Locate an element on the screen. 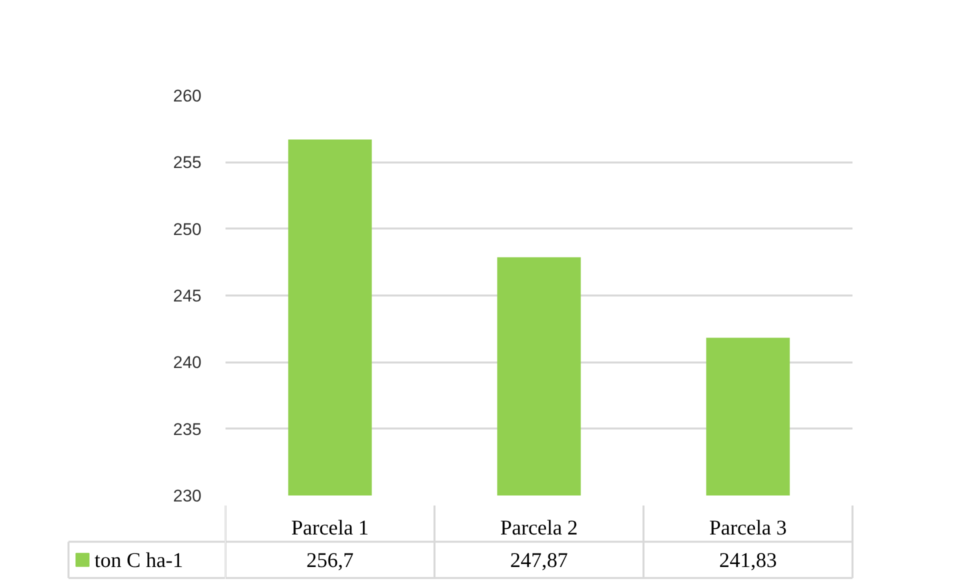 Image resolution: width=958 pixels, height=583 pixels. y-tick-label: 255 is located at coordinates (187, 162).